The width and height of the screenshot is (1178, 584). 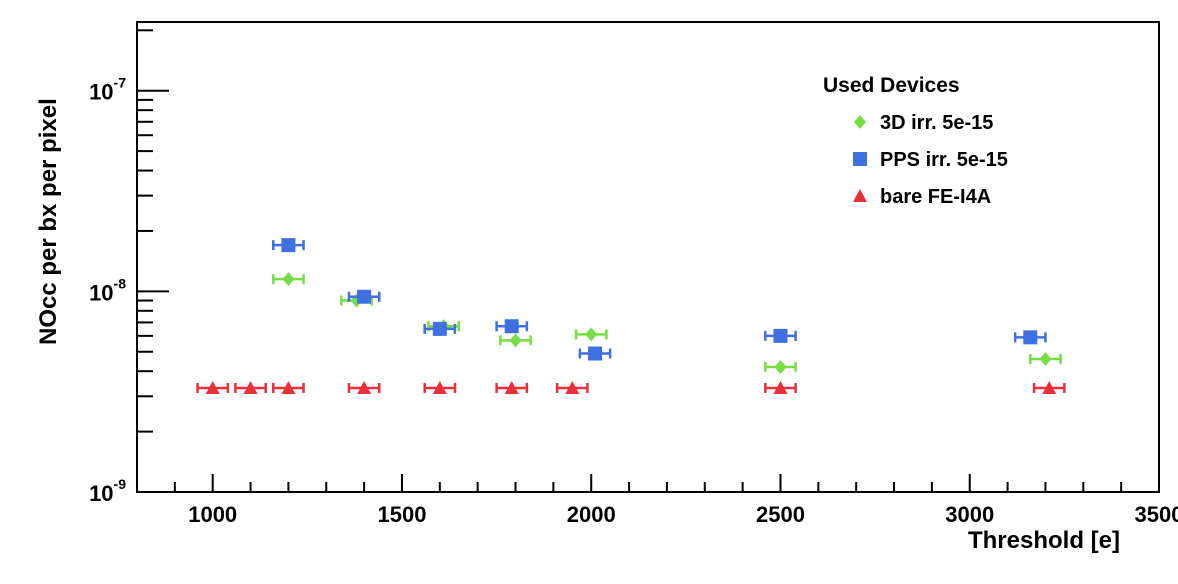 What do you see at coordinates (891, 85) in the screenshot?
I see `legend-title: Used Devices` at bounding box center [891, 85].